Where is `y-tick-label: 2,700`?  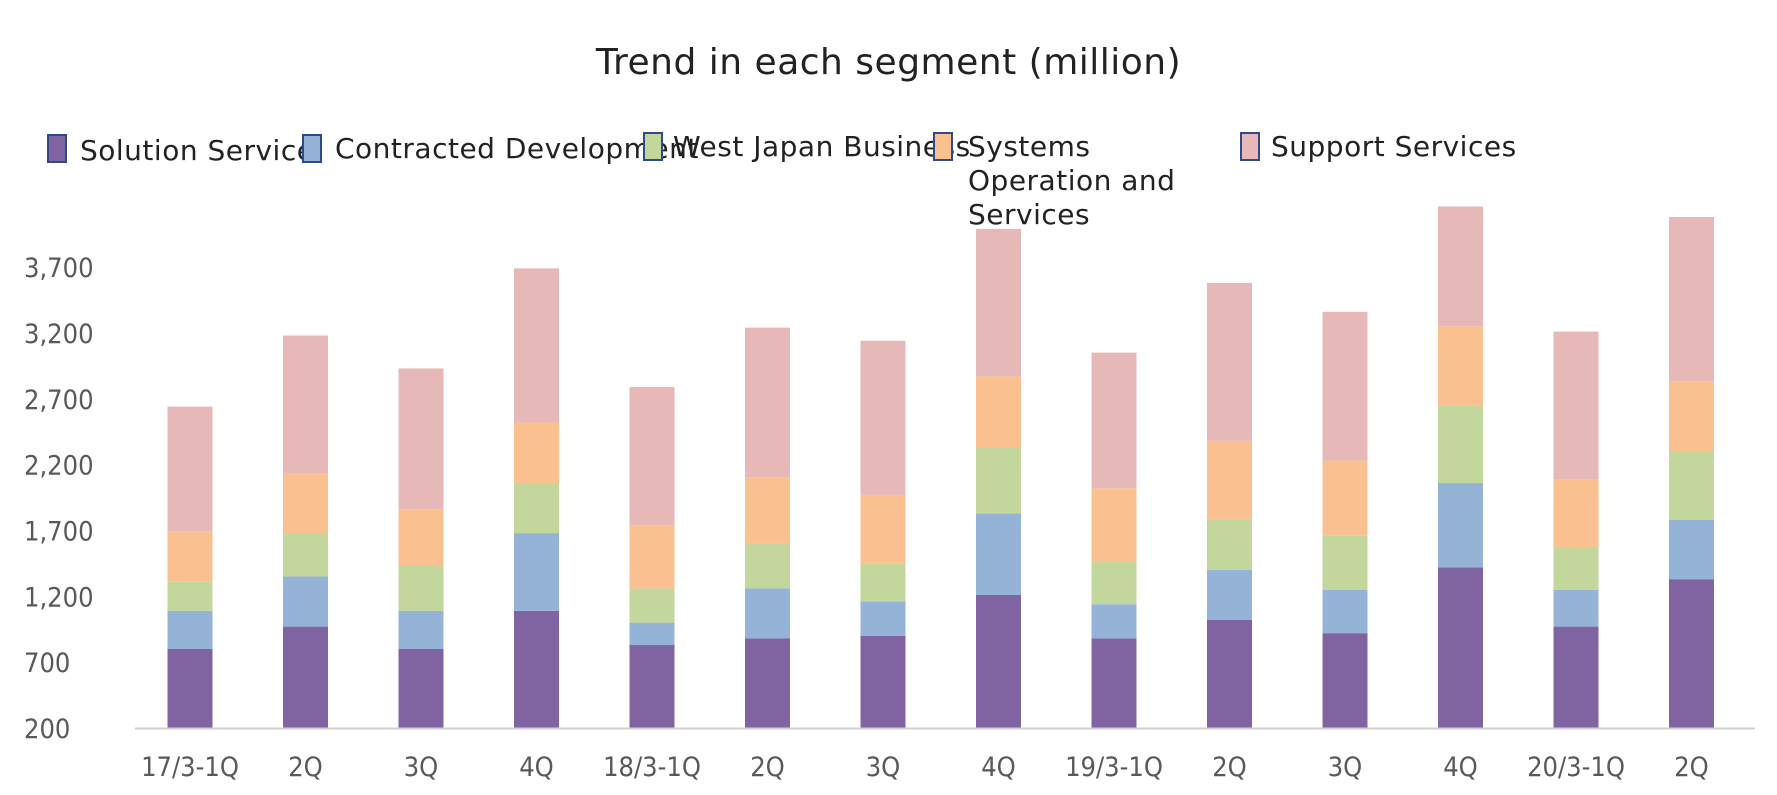 y-tick-label: 2,700 is located at coordinates (59, 400).